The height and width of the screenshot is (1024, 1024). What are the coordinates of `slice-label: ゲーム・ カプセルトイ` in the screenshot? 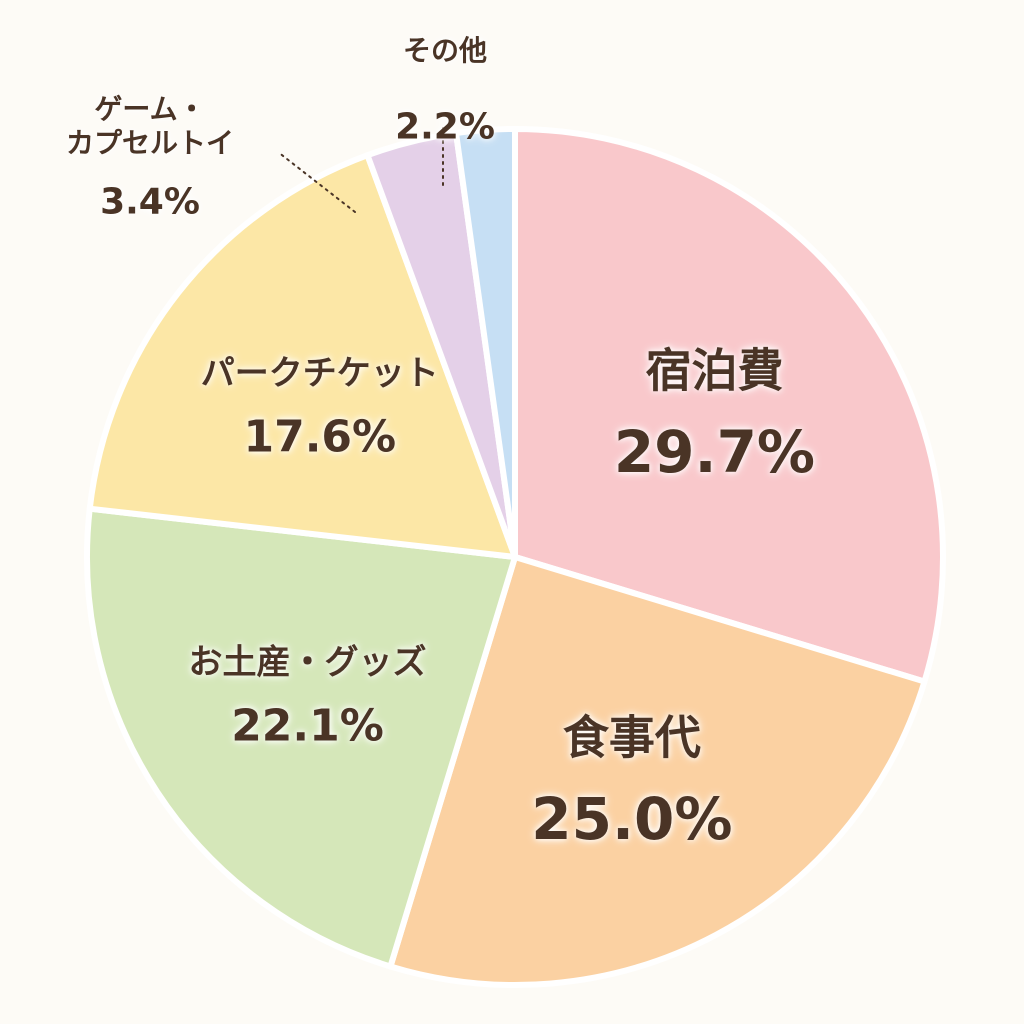 It's located at (150, 125).